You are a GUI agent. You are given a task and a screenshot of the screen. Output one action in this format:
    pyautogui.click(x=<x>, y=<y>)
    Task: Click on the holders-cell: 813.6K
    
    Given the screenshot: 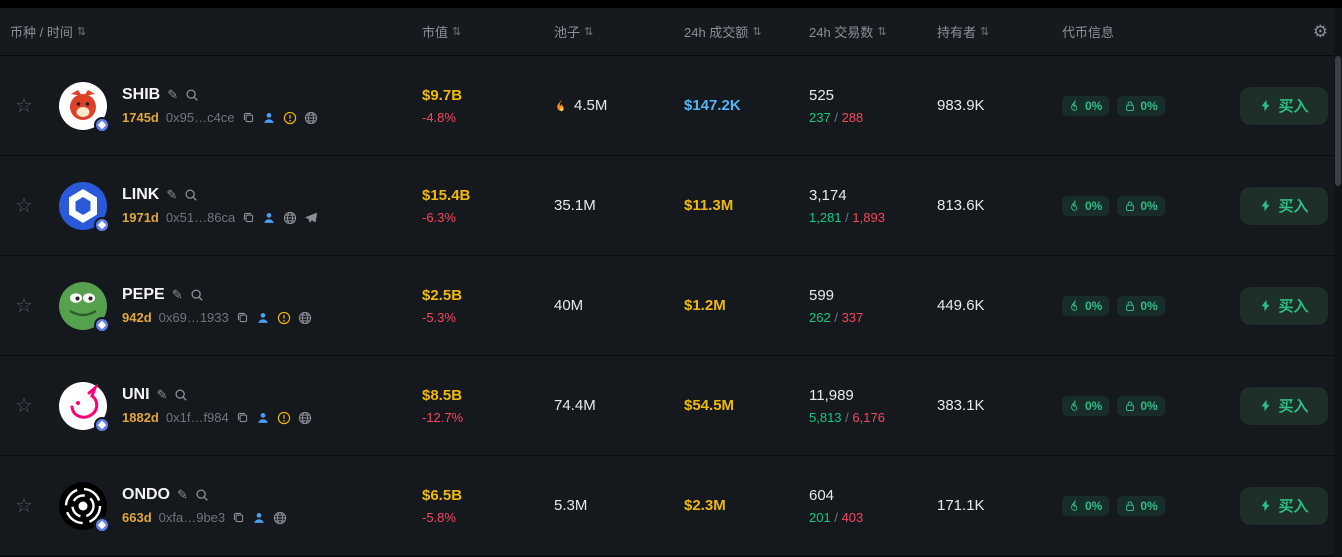 What is the action you would take?
    pyautogui.click(x=987, y=206)
    